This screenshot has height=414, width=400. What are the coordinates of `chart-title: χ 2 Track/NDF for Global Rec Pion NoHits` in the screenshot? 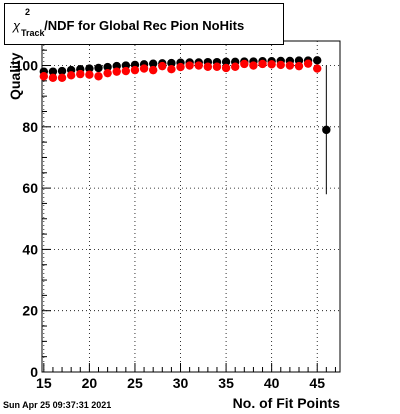 It's located at (129, 22).